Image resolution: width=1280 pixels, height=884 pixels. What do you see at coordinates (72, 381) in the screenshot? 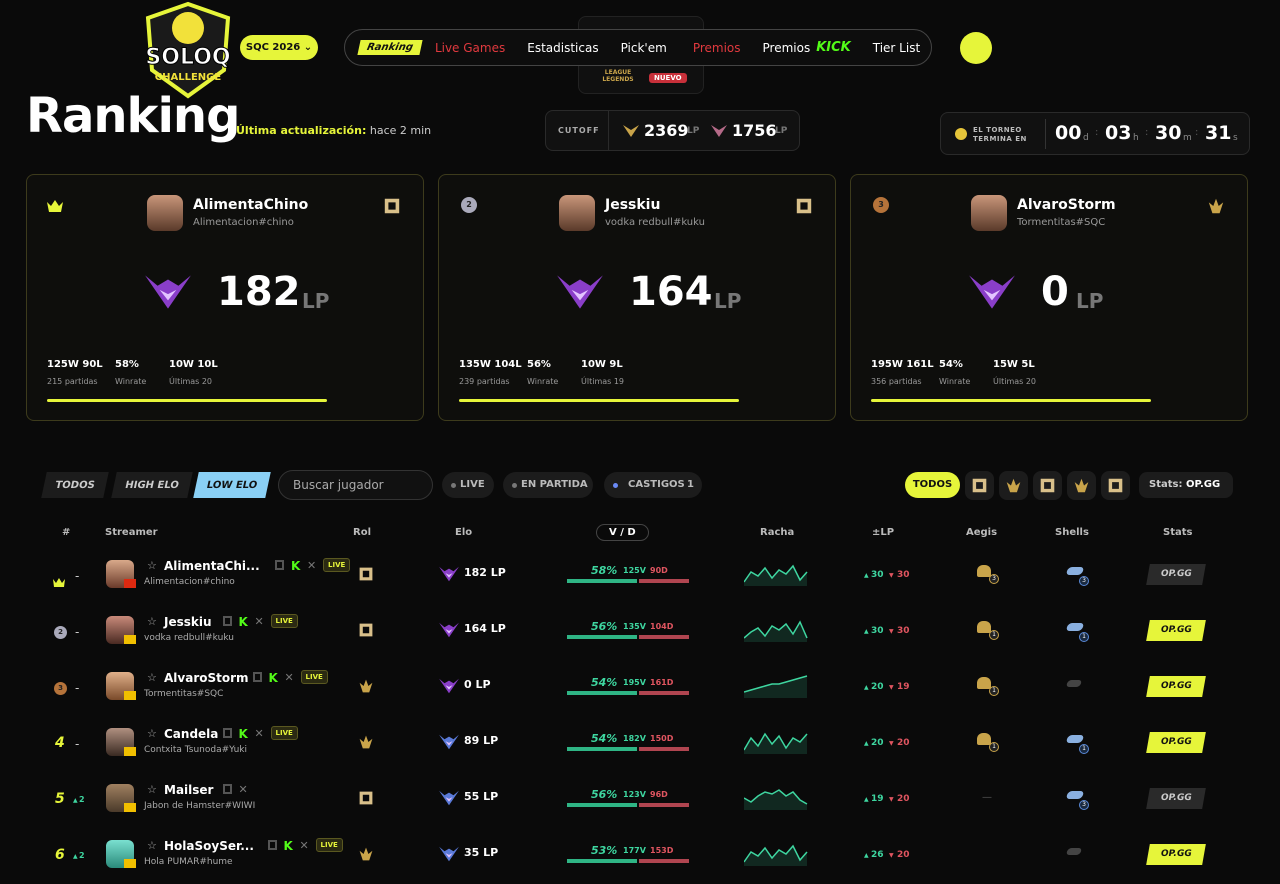
I see `stat-label: 215 partidas` at bounding box center [72, 381].